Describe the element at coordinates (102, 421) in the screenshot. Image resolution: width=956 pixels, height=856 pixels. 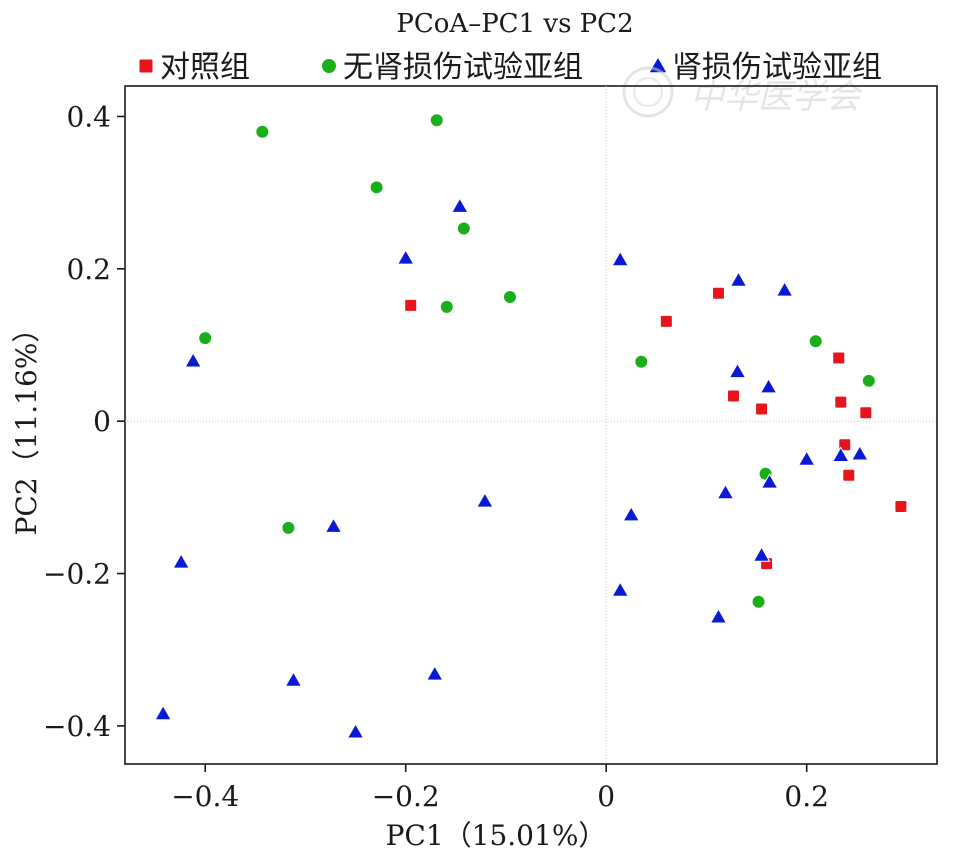
I see `y-tick-label: 0` at that location.